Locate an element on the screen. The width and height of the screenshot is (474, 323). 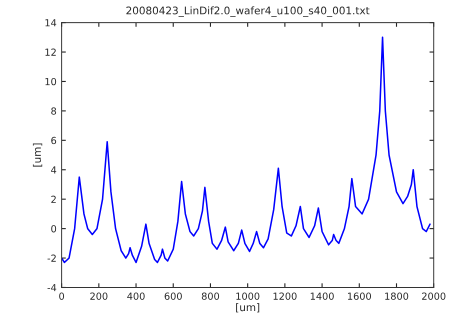
y-tick-label: 10 is located at coordinates (50, 82).